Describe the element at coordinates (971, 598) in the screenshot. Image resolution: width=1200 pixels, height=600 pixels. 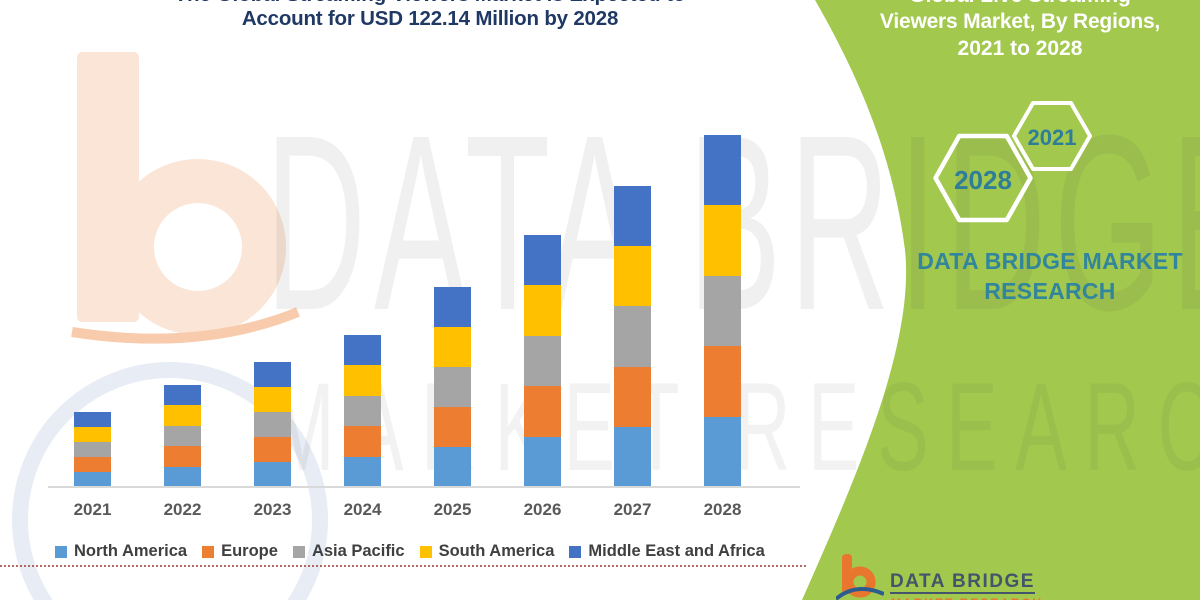
I see `footer-brand-subline-clipped: MARKET RESEARCH` at that location.